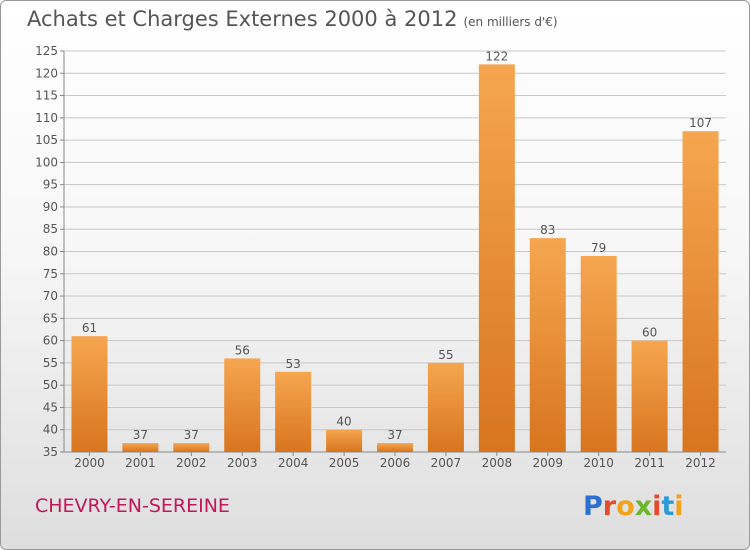 This screenshot has height=550, width=750. What do you see at coordinates (46, 118) in the screenshot?
I see `y-tick-label: 110` at bounding box center [46, 118].